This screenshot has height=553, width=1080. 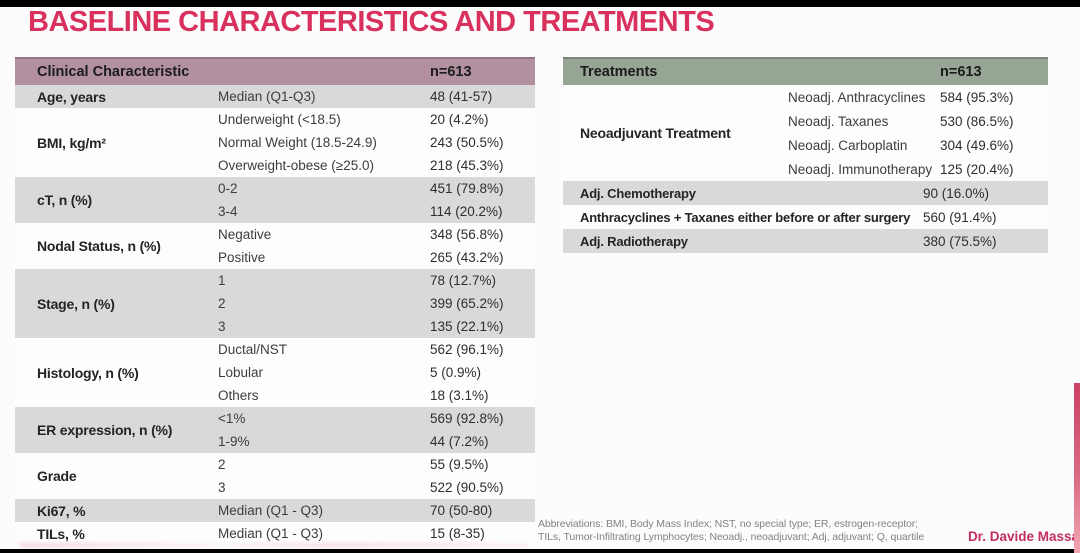 I want to click on group-rows: 0-2 451 (79.8%) 3-4 114 (20.2%), so click(x=376, y=200).